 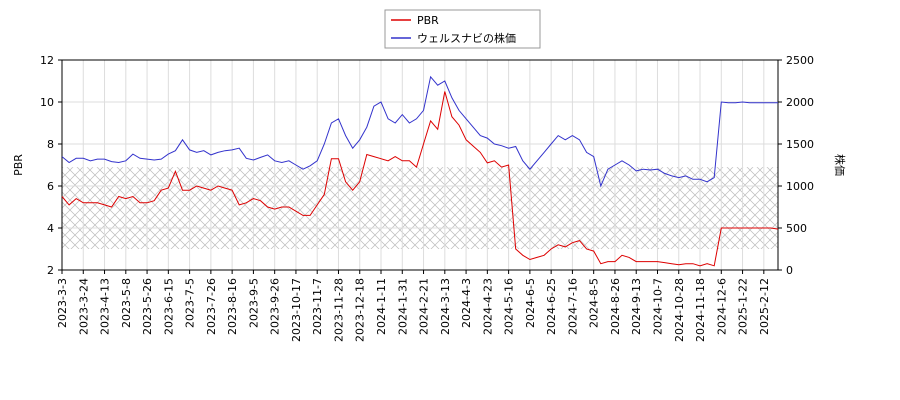 I want to click on legend-box, so click(x=462, y=29).